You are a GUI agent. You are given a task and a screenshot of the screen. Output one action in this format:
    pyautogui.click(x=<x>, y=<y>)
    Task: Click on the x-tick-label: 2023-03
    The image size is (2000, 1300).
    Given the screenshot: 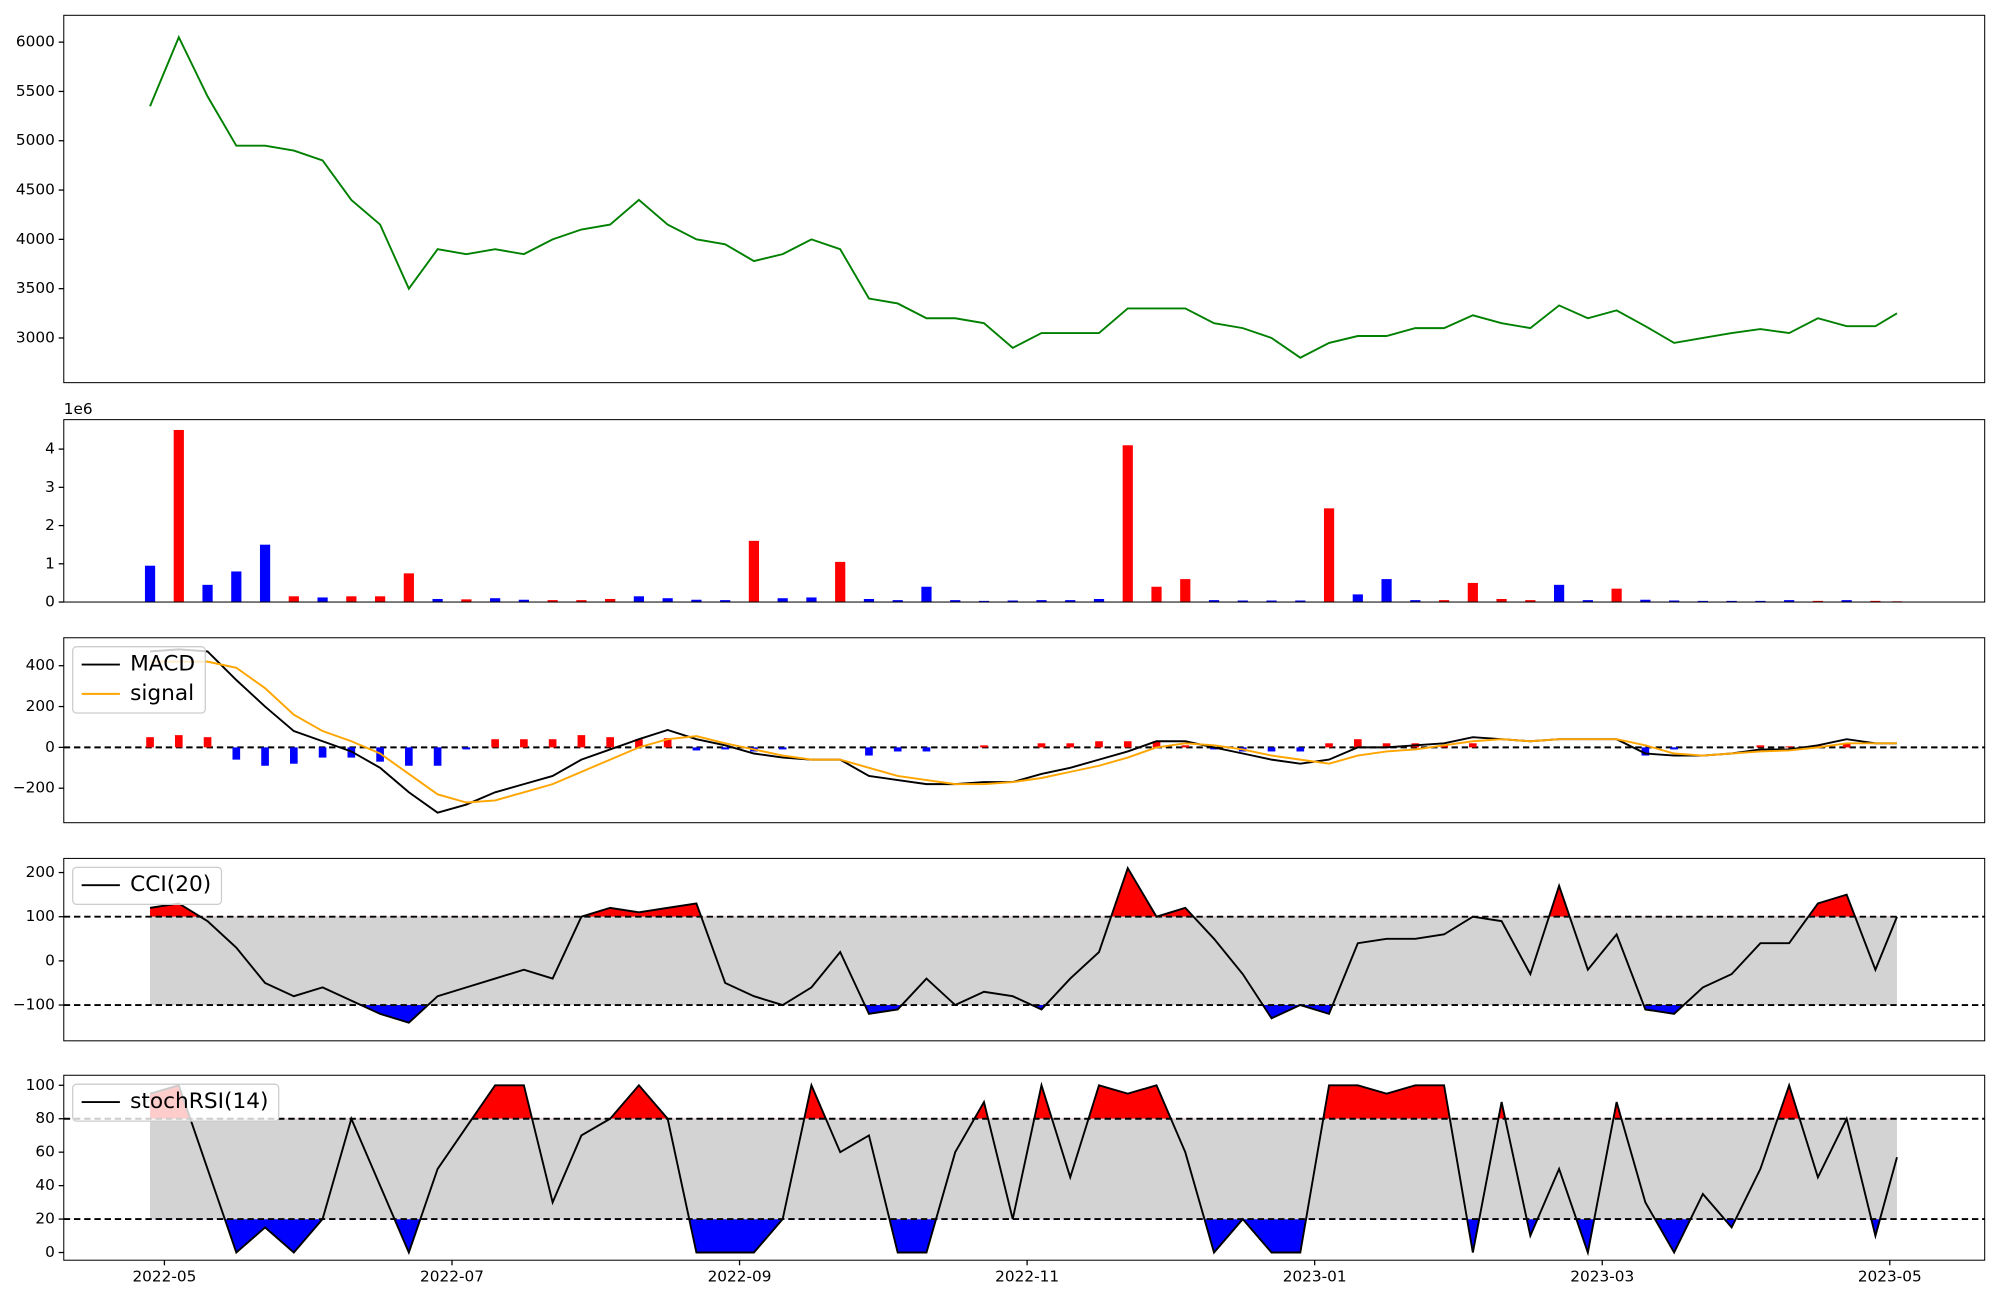 What is the action you would take?
    pyautogui.click(x=1602, y=1276)
    